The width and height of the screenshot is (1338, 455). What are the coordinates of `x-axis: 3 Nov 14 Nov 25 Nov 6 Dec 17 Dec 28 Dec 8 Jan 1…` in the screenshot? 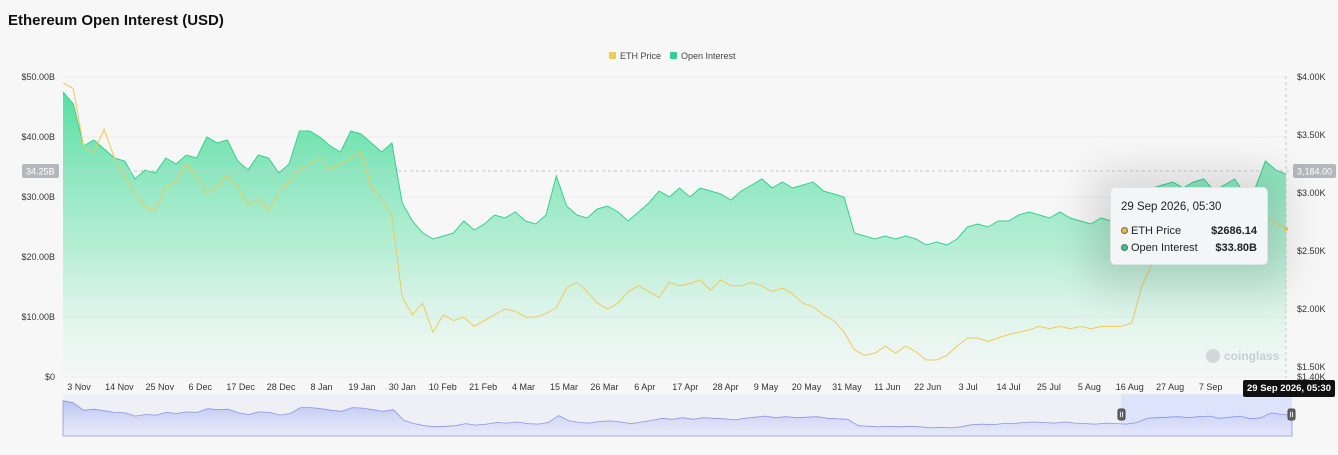 It's located at (661, 387).